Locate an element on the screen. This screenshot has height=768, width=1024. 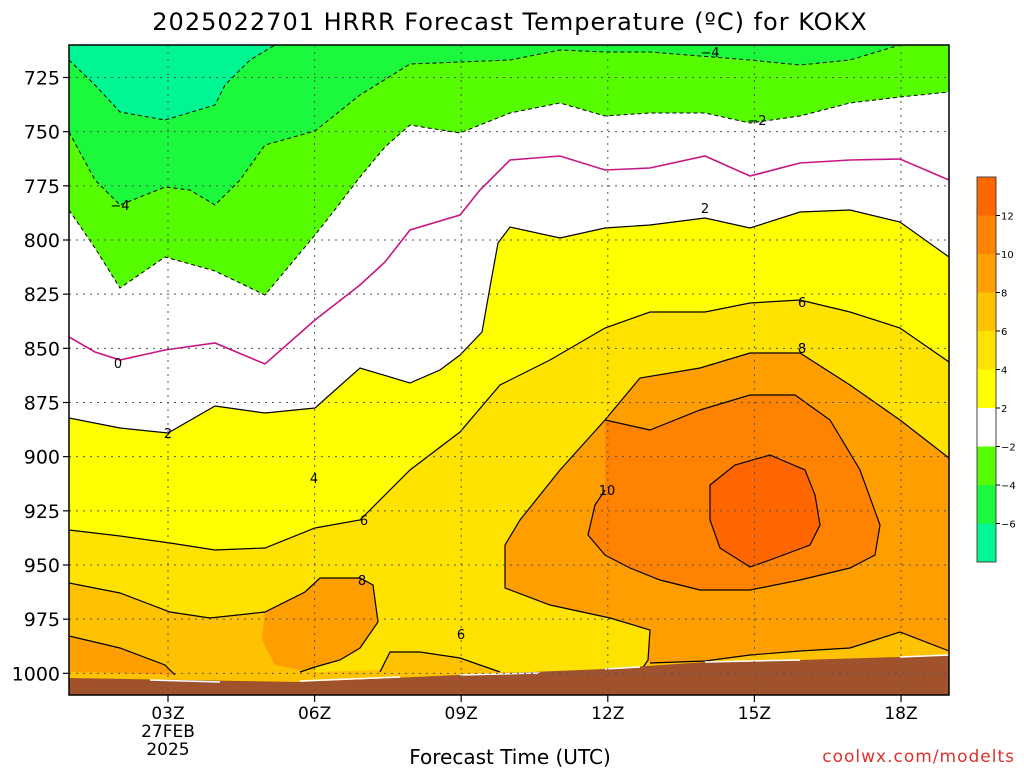
colorbar: 12 10 8 6 4 2 −2 −4 −6 is located at coordinates (996, 369).